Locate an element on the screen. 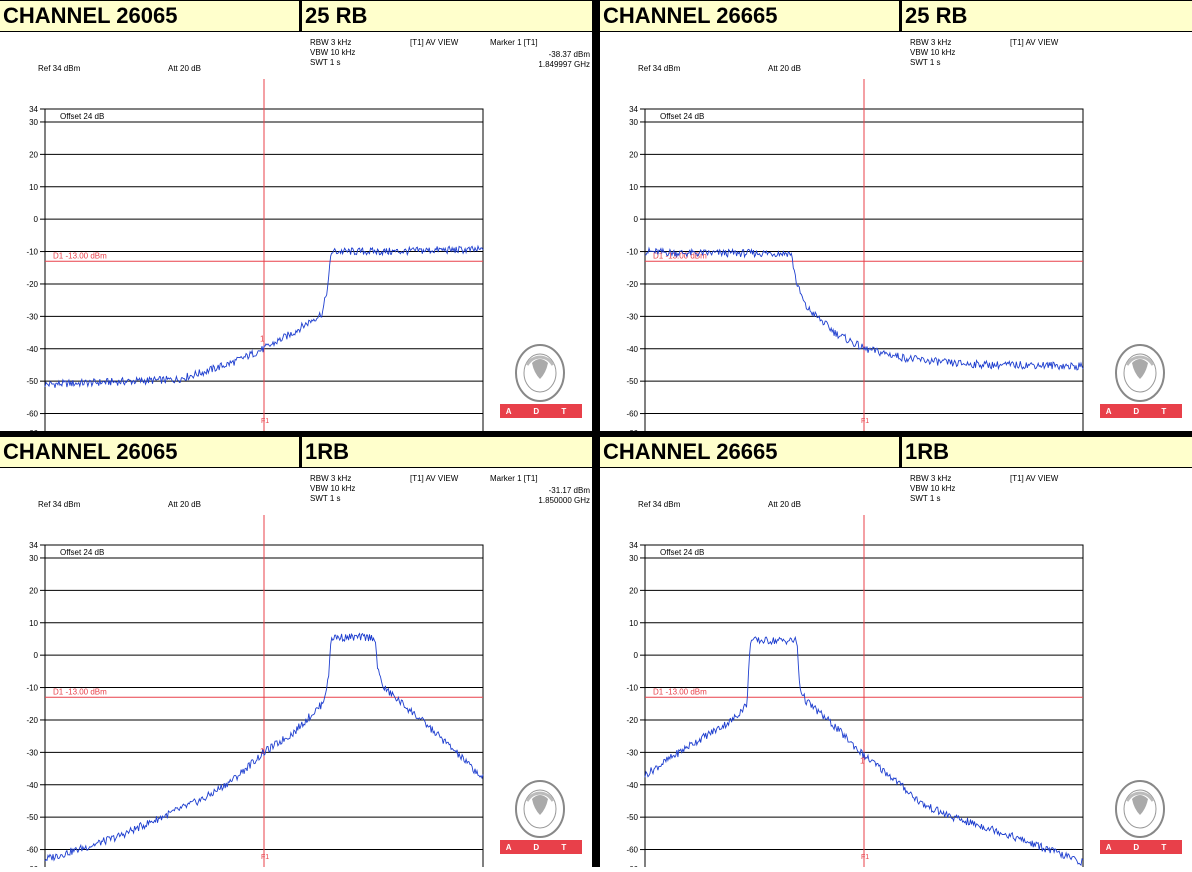 This screenshot has height=872, width=1192. adt-badge-text: A D T is located at coordinates (541, 847).